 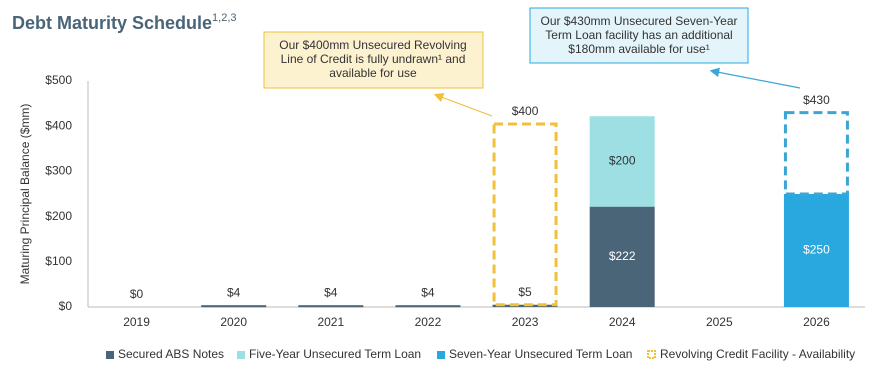 What do you see at coordinates (224, 18) in the screenshot?
I see `title-note: 1,2,3` at bounding box center [224, 18].